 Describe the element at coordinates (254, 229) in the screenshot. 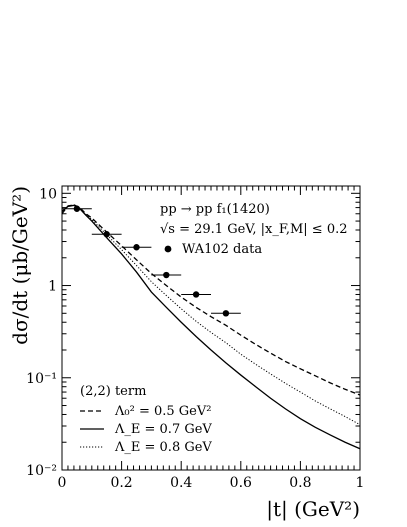

I see `annotation-energy: √s = 29.1 GeV, |x_F,M| ≤ 0.2` at that location.